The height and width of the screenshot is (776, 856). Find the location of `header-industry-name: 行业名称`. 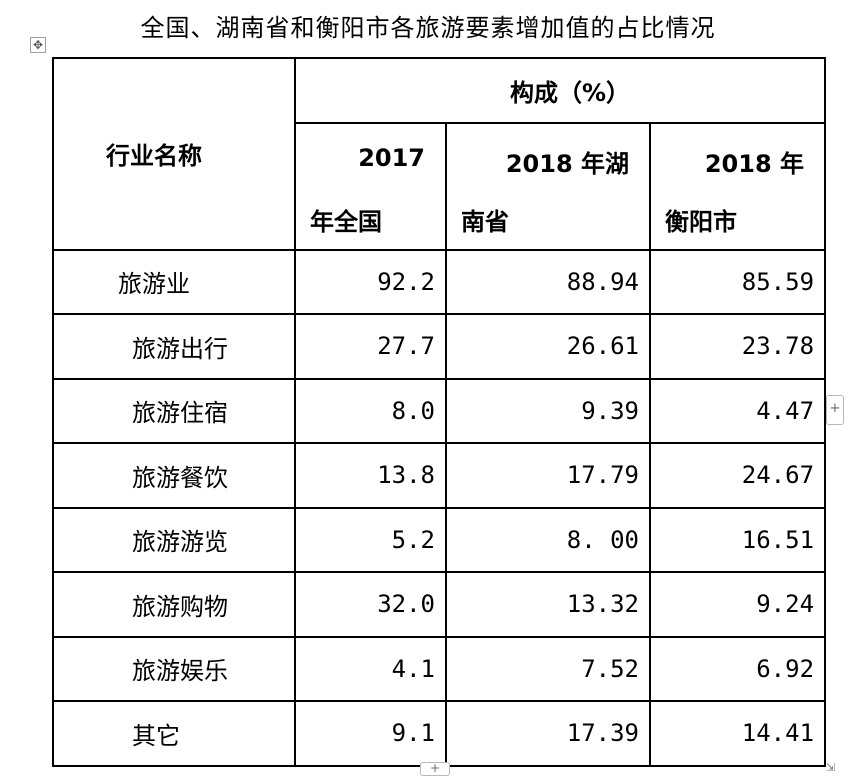

header-industry-name: 行业名称 is located at coordinates (174, 154).